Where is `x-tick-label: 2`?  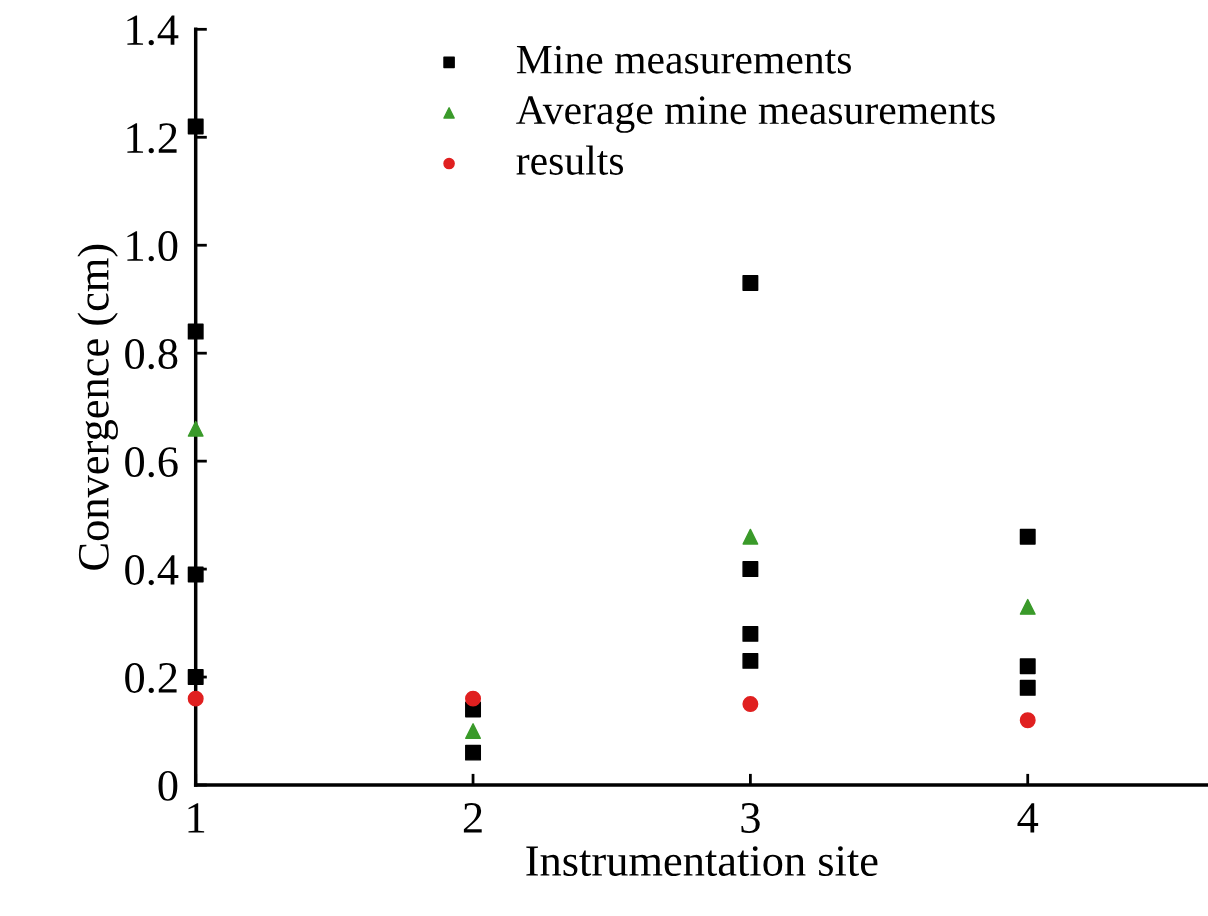 x-tick-label: 2 is located at coordinates (472, 818).